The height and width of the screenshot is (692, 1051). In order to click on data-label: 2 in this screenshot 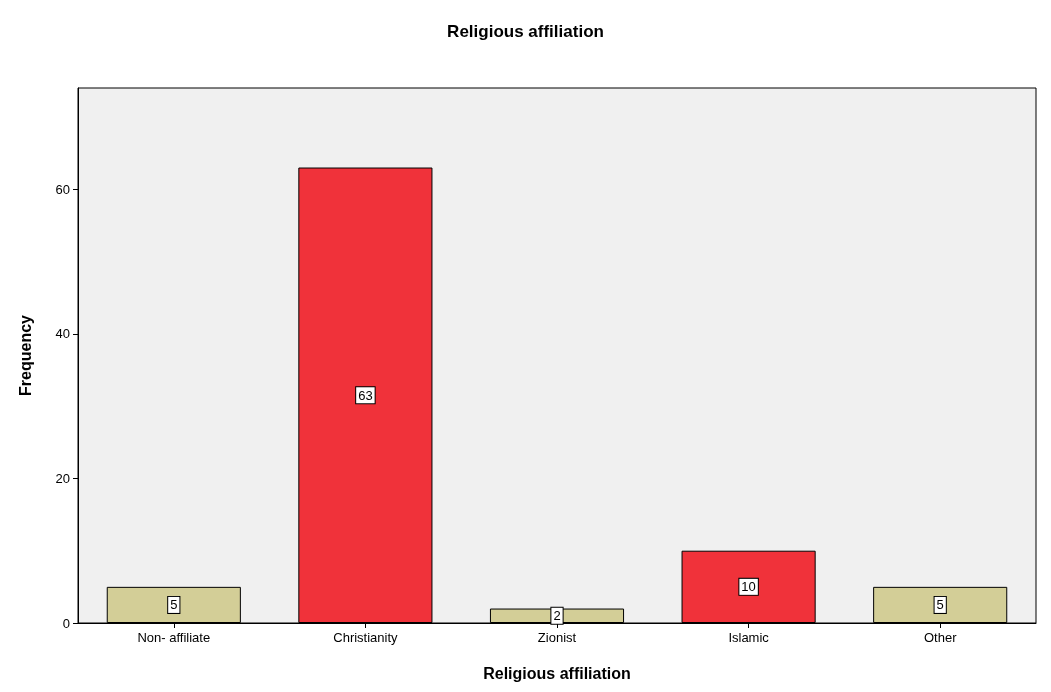, I will do `click(557, 616)`.